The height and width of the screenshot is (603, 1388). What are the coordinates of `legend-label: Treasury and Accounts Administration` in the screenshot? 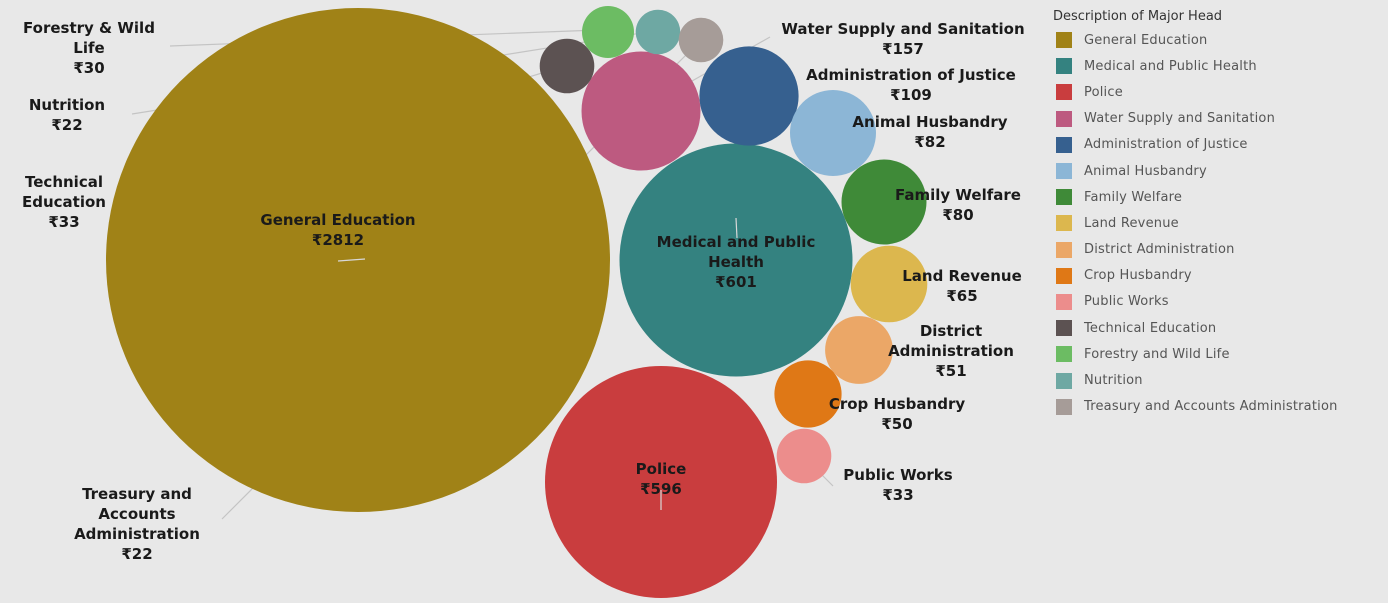 It's located at (1211, 407).